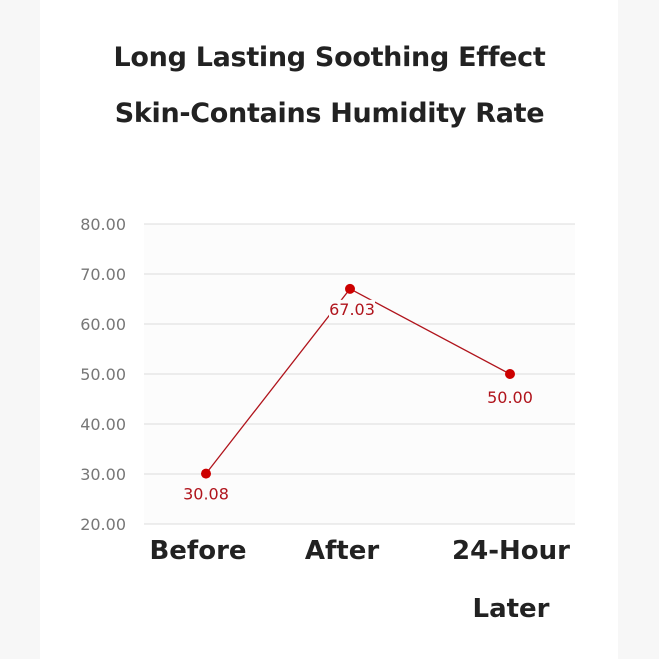 Image resolution: width=659 pixels, height=659 pixels. I want to click on chart-title-line-2: Skin-Contains Humidity Rate, so click(329, 113).